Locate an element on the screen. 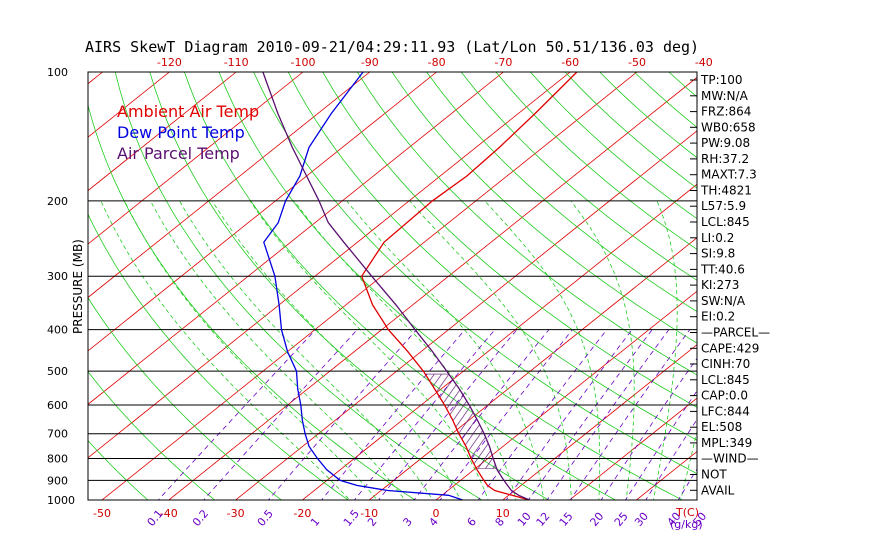 This screenshot has width=870, height=560. pressure-tick-label: 600 is located at coordinates (57, 405).